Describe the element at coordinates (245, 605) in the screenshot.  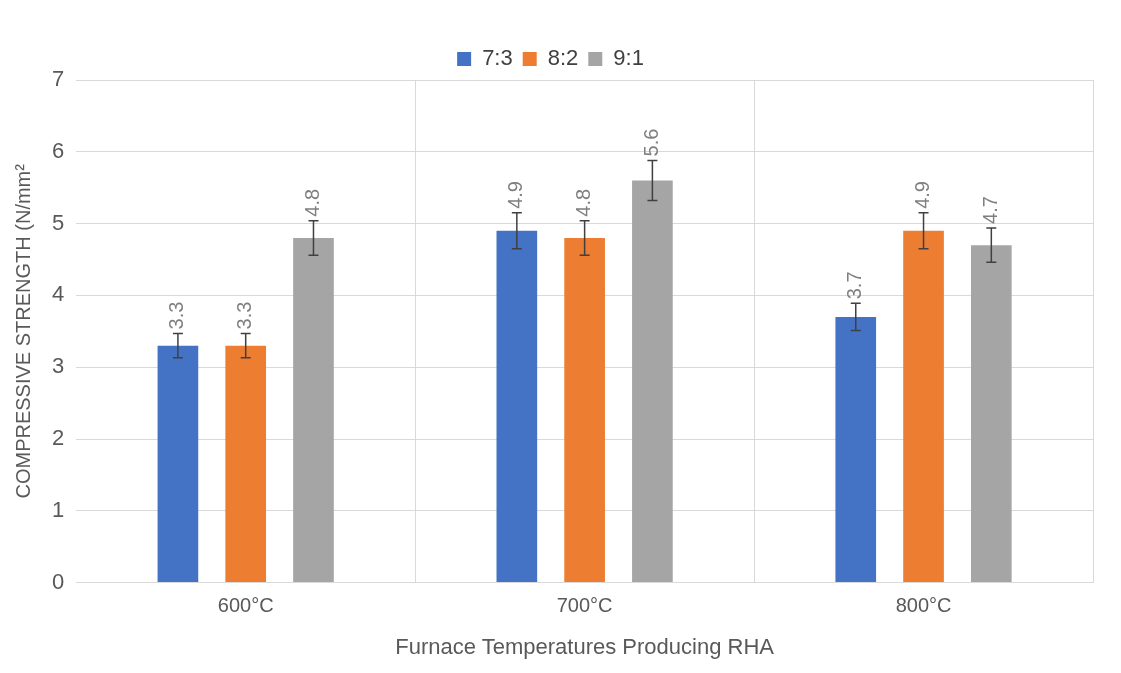
I see `x-tick-label: 600°C` at that location.